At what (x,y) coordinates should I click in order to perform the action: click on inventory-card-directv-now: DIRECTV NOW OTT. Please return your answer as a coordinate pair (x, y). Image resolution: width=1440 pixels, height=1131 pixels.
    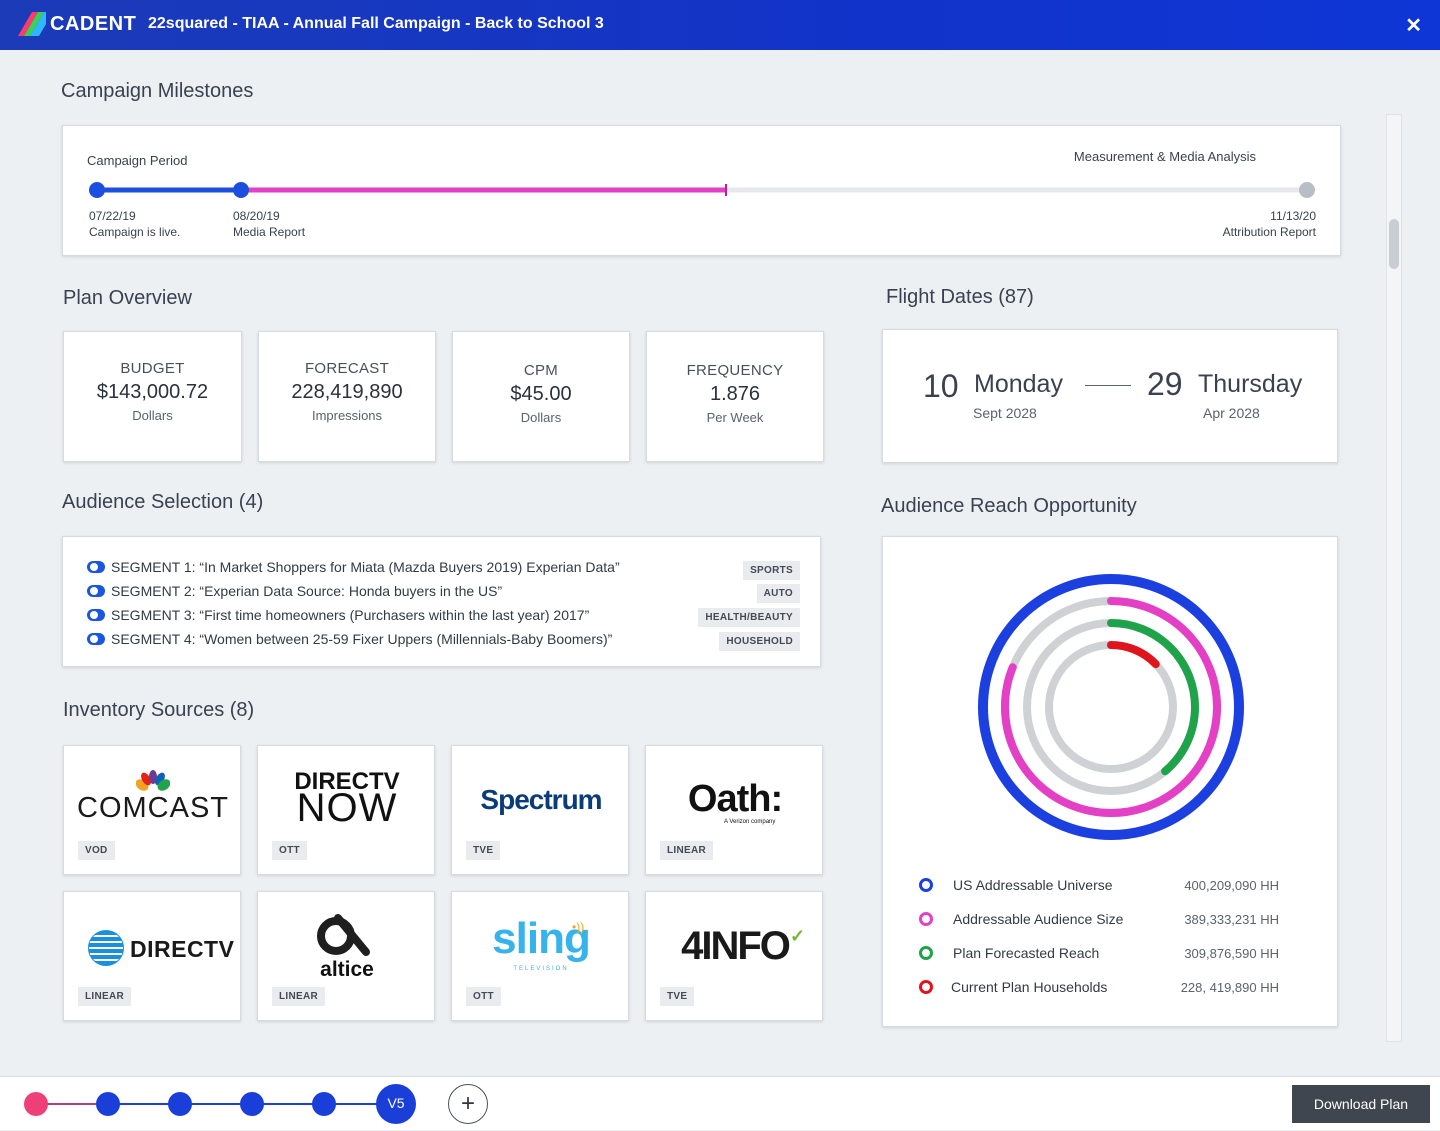
    Looking at the image, I should click on (346, 810).